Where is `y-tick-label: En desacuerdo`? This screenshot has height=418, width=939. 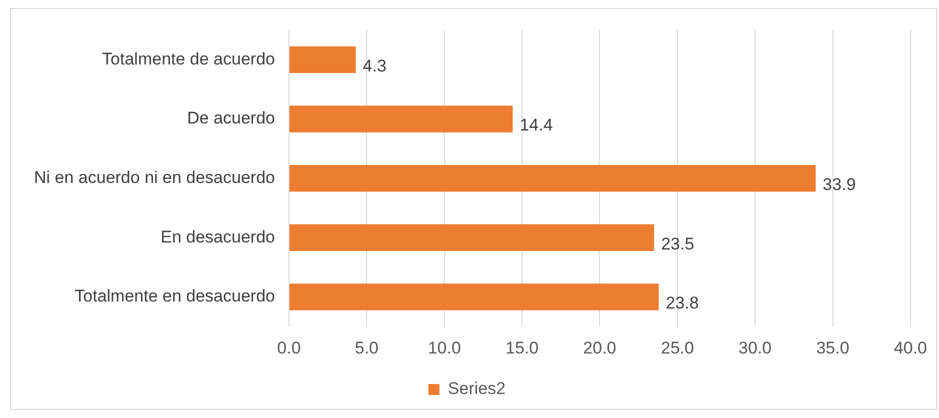
y-tick-label: En desacuerdo is located at coordinates (217, 236).